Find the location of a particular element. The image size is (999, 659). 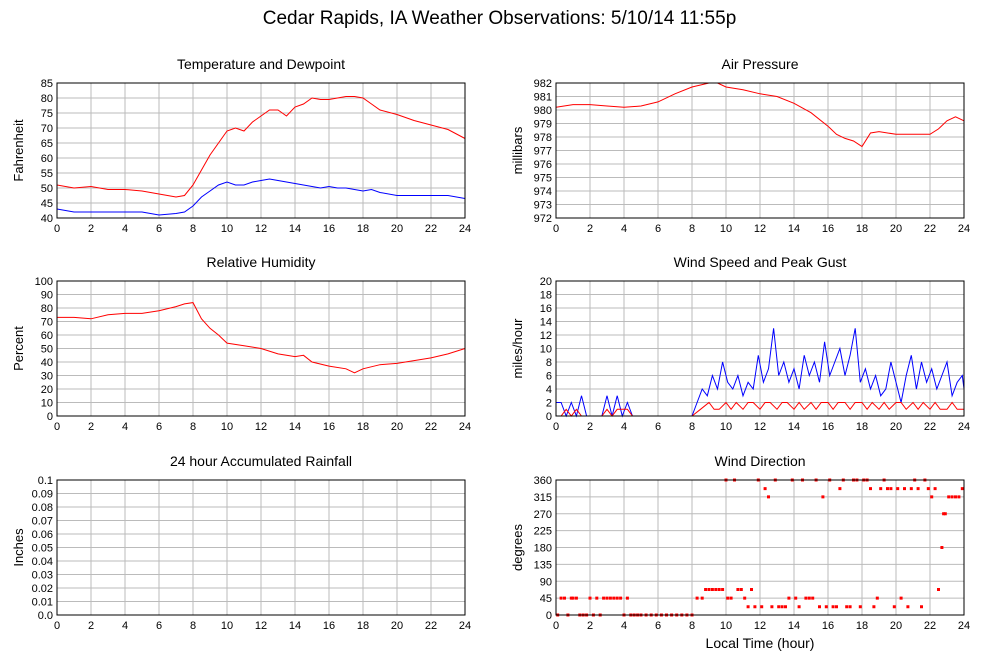

y-tick-label: 100 is located at coordinates (44, 282).